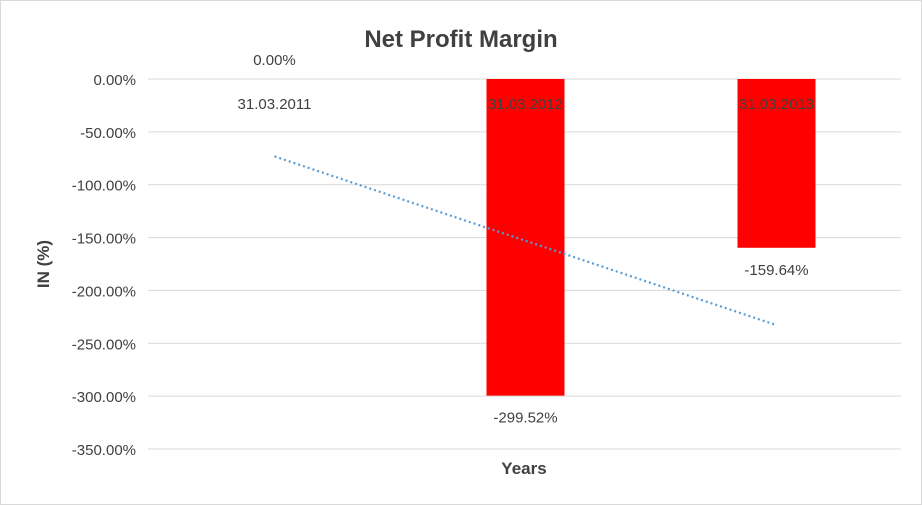 Image resolution: width=922 pixels, height=505 pixels. What do you see at coordinates (104, 186) in the screenshot?
I see `y-tick-label: -100.00%` at bounding box center [104, 186].